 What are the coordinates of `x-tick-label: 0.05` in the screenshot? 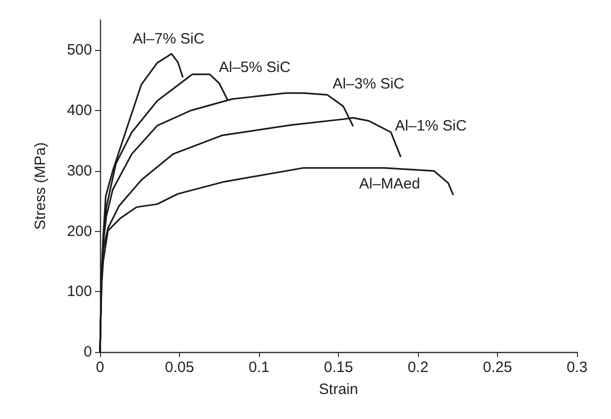 It's located at (179, 367).